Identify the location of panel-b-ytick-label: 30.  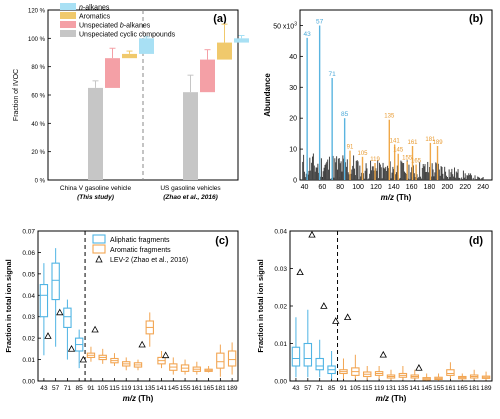
(293, 88).